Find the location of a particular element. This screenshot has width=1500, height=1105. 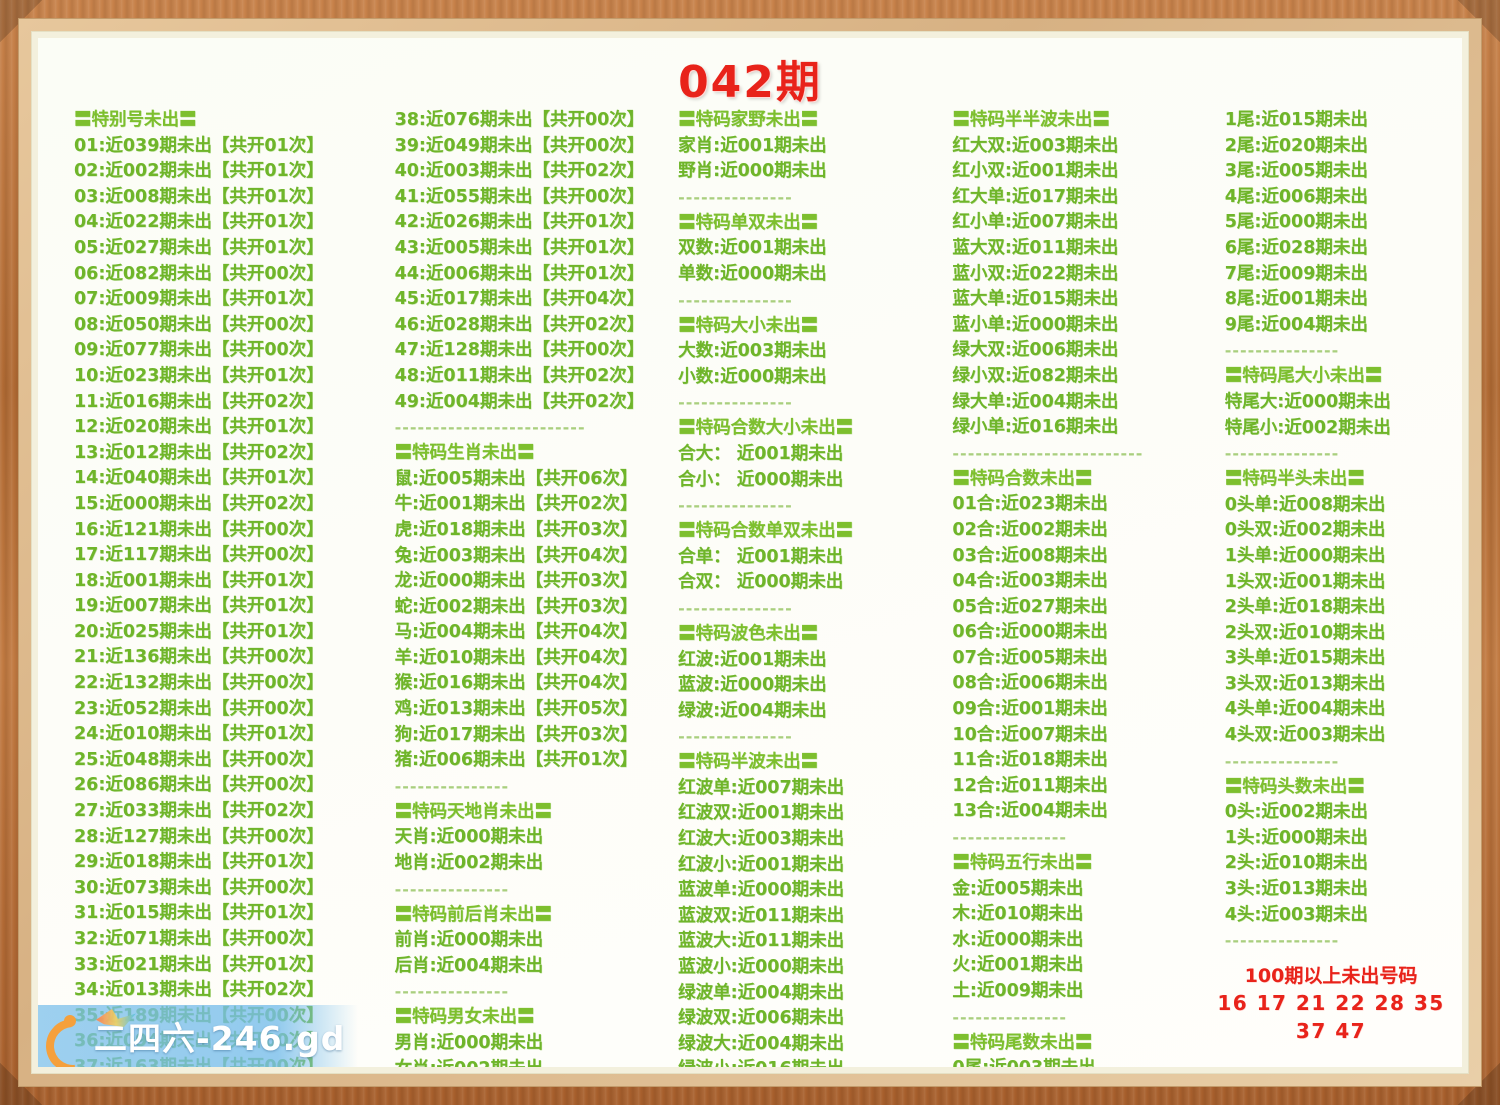

danshuang-list: 双数:近001期未出 单数:近000期未出 is located at coordinates (812, 261).